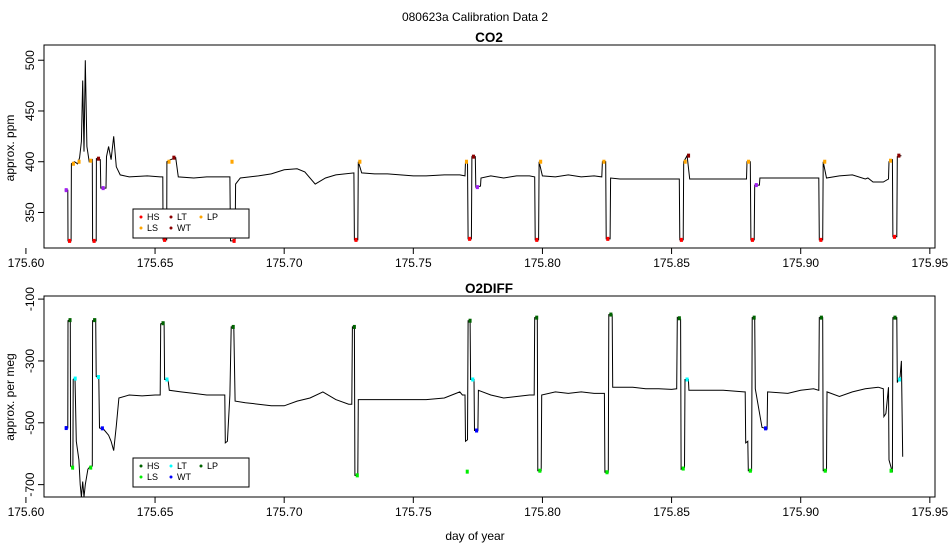 The width and height of the screenshot is (950, 550). Describe the element at coordinates (212, 217) in the screenshot. I see `co2-legend-label: LP` at that location.